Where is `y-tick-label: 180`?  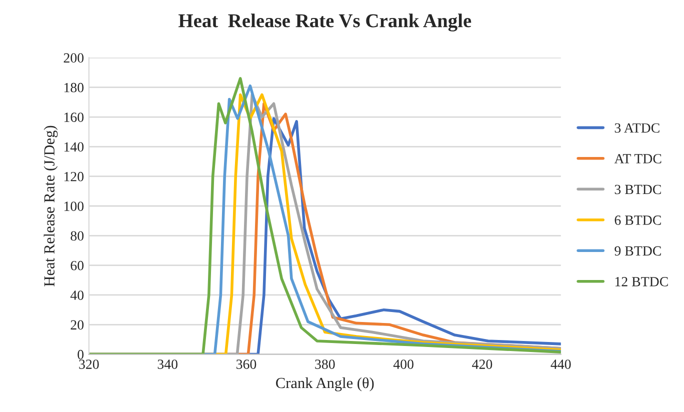
y-tick-label: 180 is located at coordinates (74, 87).